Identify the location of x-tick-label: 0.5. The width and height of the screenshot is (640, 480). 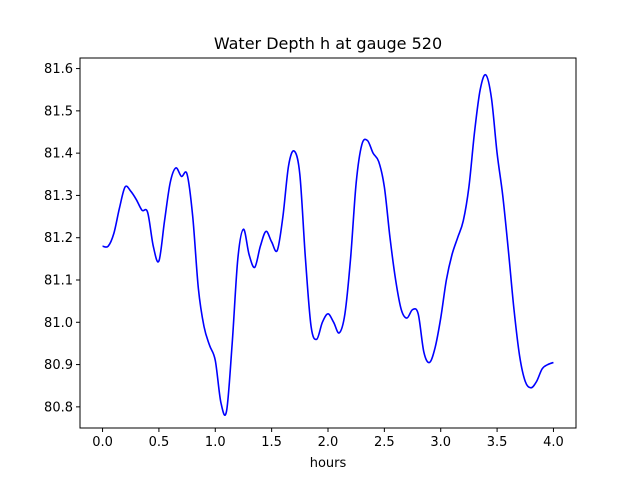
(159, 442).